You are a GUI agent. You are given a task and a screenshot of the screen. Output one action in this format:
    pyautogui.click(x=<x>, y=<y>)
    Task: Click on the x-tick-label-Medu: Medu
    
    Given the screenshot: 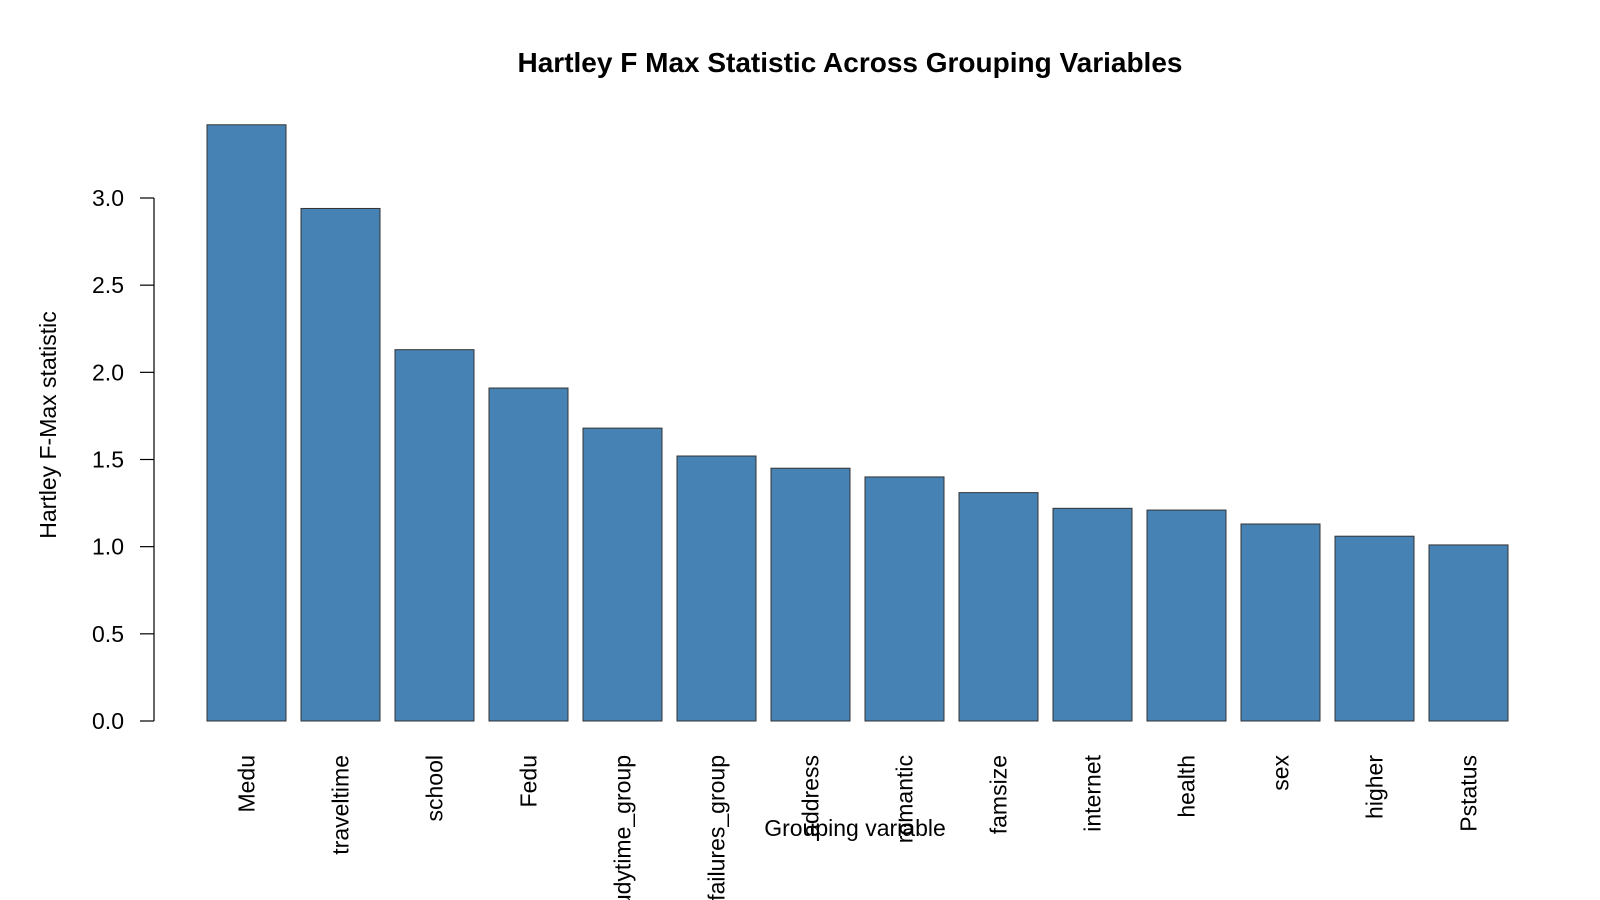 What is the action you would take?
    pyautogui.click(x=247, y=784)
    